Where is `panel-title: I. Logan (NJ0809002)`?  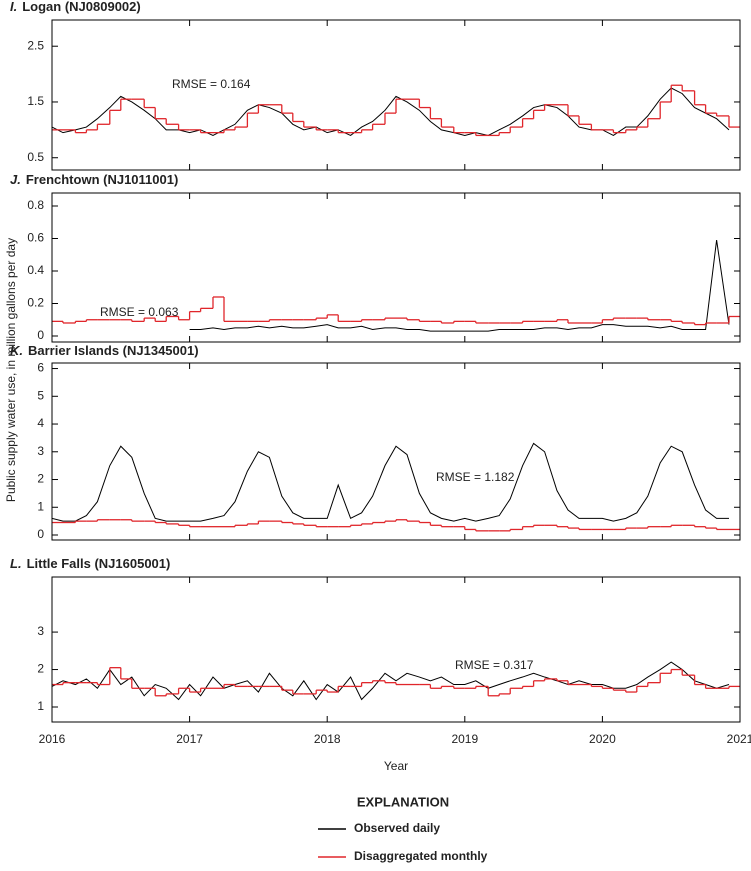
panel-title: I. Logan (NJ0809002) is located at coordinates (75, 7).